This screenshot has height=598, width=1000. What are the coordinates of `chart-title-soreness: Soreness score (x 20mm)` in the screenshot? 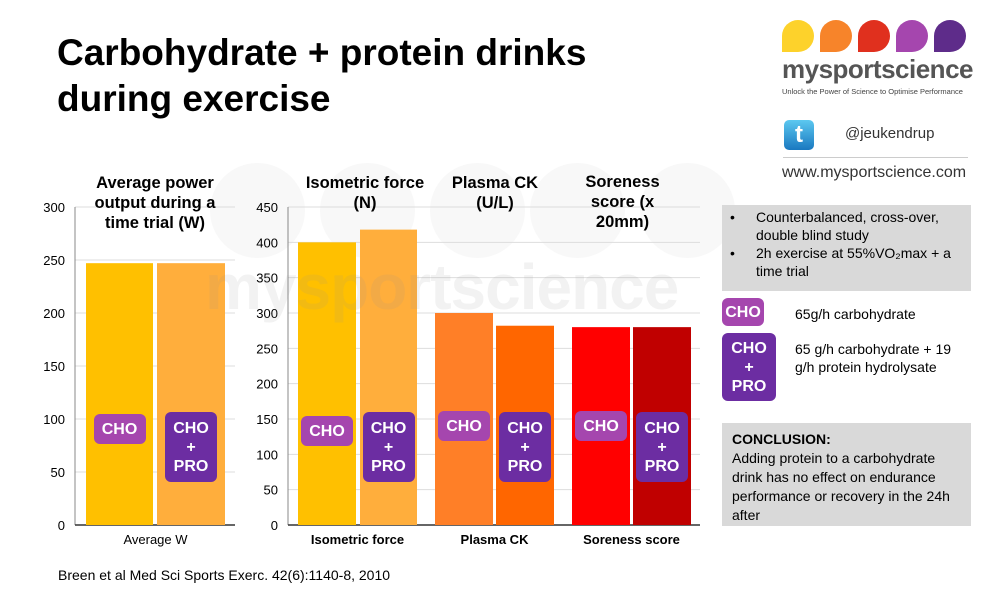 It's located at (622, 202).